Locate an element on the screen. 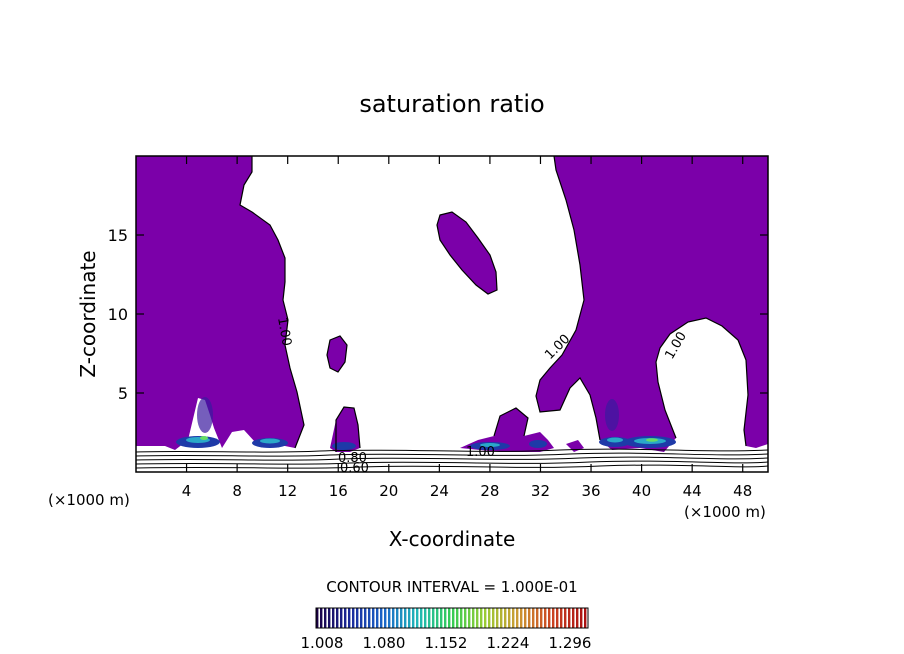  contour-fill-left is located at coordinates (220, 303).